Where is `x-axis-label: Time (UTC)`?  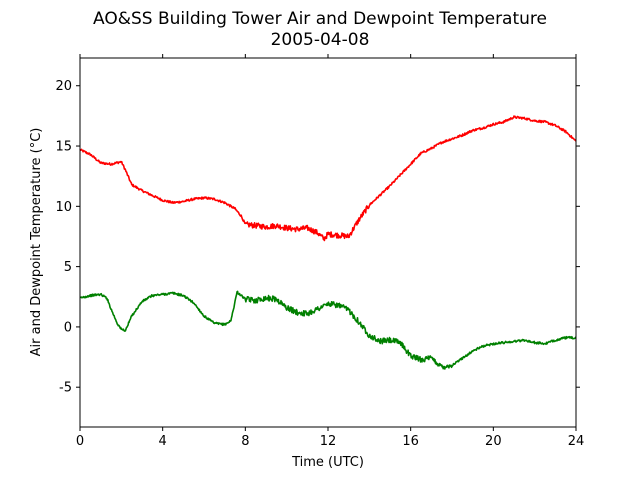
x-axis-label: Time (UTC) is located at coordinates (327, 462).